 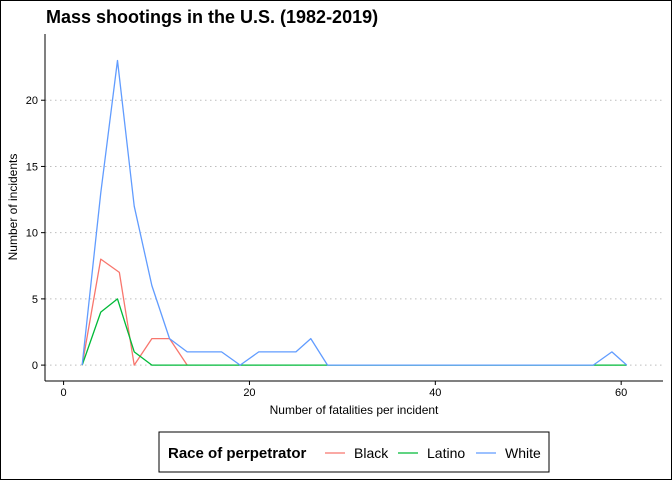 What do you see at coordinates (13, 207) in the screenshot?
I see `y-axis-title: Number of incidents` at bounding box center [13, 207].